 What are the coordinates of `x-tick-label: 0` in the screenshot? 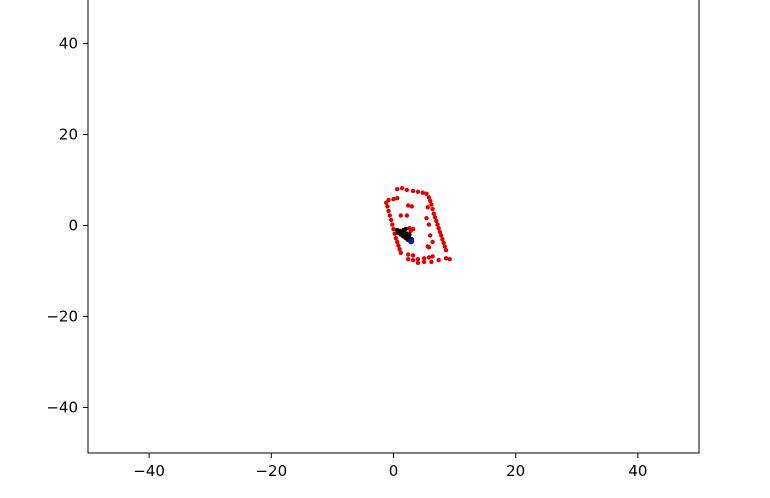 It's located at (394, 471).